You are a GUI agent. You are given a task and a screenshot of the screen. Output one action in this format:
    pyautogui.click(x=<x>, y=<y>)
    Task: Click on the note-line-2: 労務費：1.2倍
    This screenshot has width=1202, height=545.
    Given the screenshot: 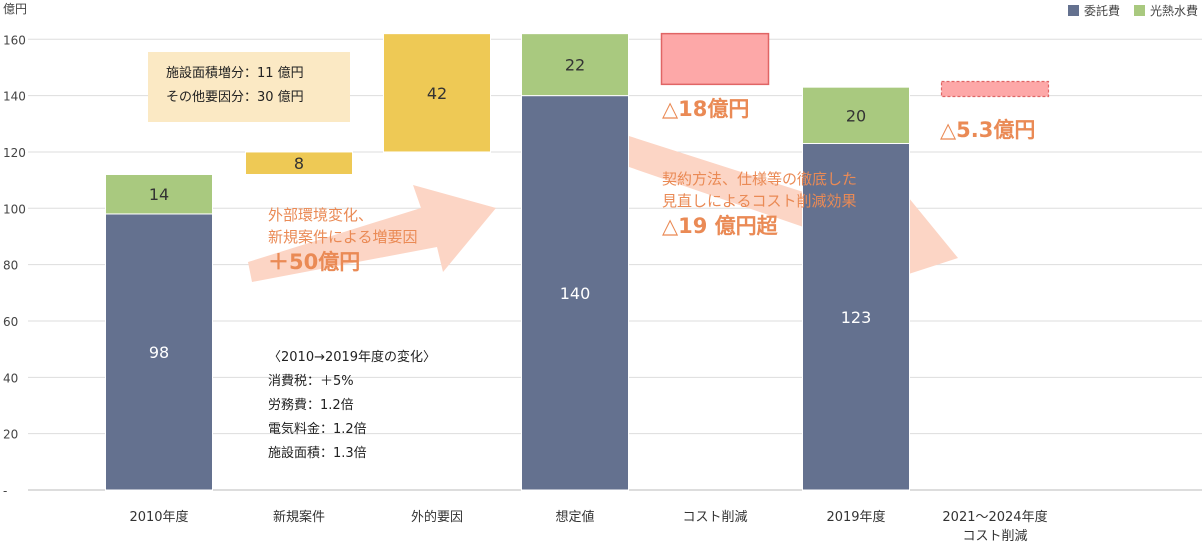 What is the action you would take?
    pyautogui.click(x=311, y=405)
    